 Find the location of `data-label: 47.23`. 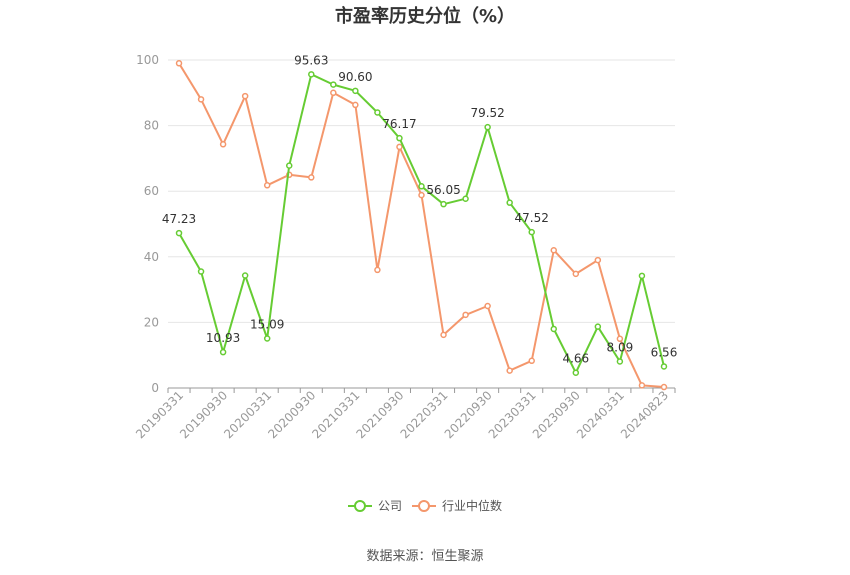

data-label: 47.23 is located at coordinates (179, 219).